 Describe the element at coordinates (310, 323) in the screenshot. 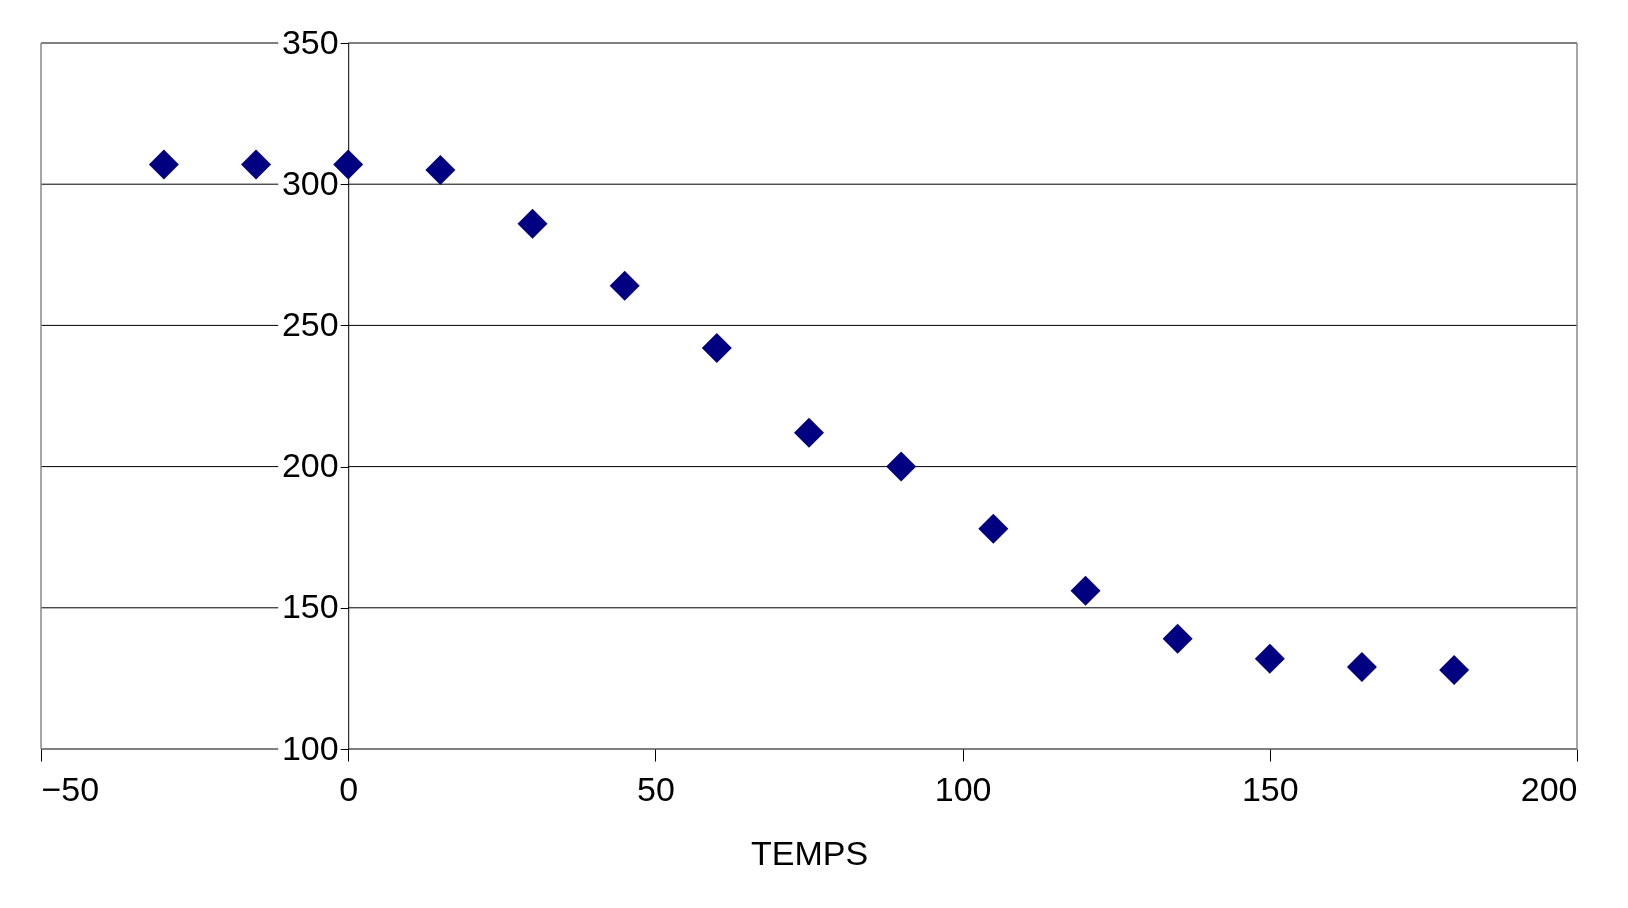

I see `y-tick-label: 250` at that location.